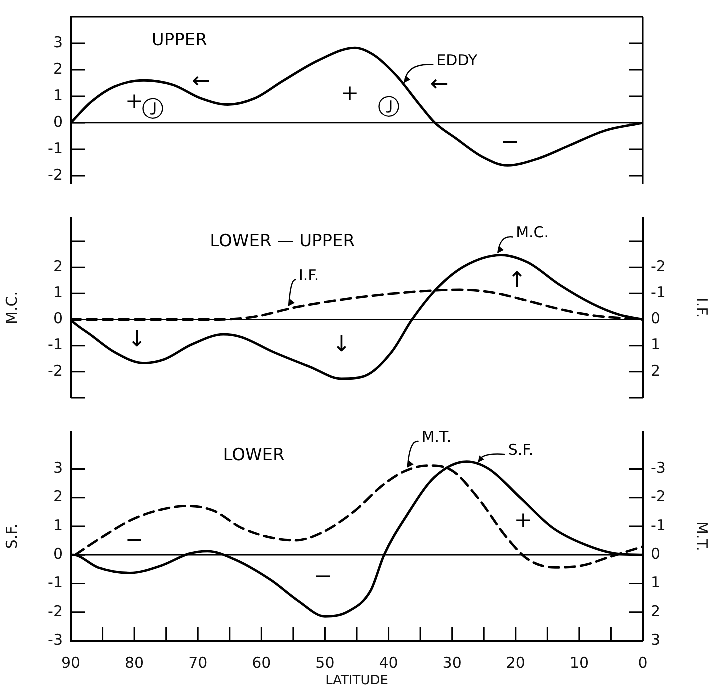 The image size is (714, 693). Describe the element at coordinates (579, 663) in the screenshot. I see `x-tick-label: 10` at that location.